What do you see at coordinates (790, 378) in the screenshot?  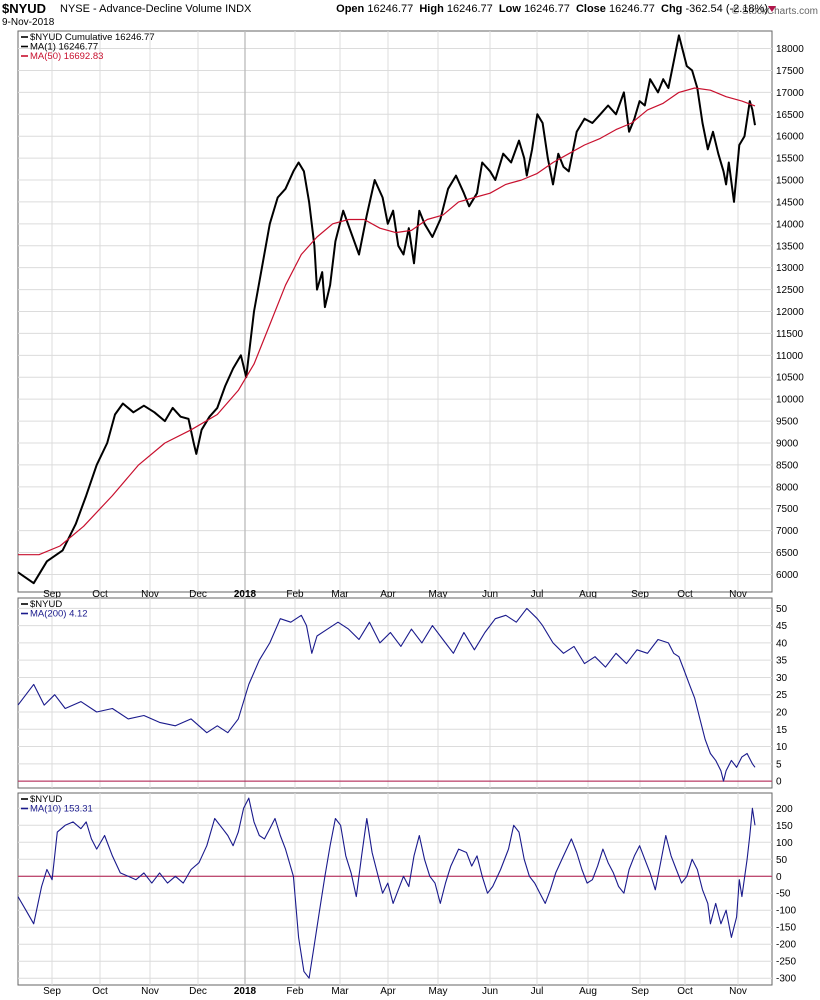 I see `price-y-tick: 10500` at bounding box center [790, 378].